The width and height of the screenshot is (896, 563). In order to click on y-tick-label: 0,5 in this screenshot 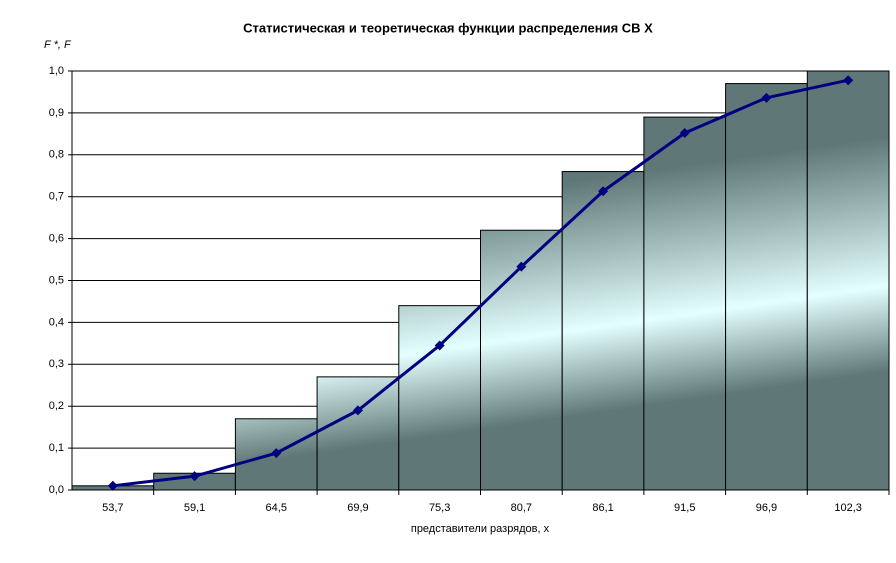, I will do `click(56, 280)`.